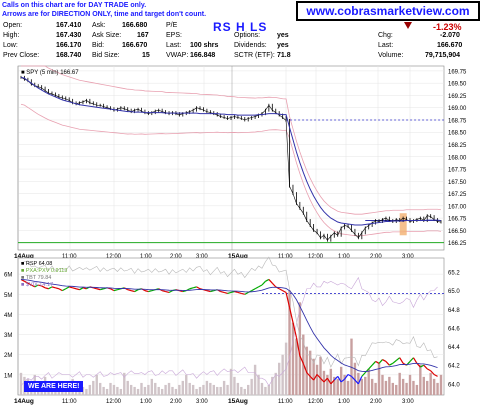  What do you see at coordinates (114, 257) in the screenshot?
I see `top-xtick-label: 12:00` at bounding box center [114, 257].